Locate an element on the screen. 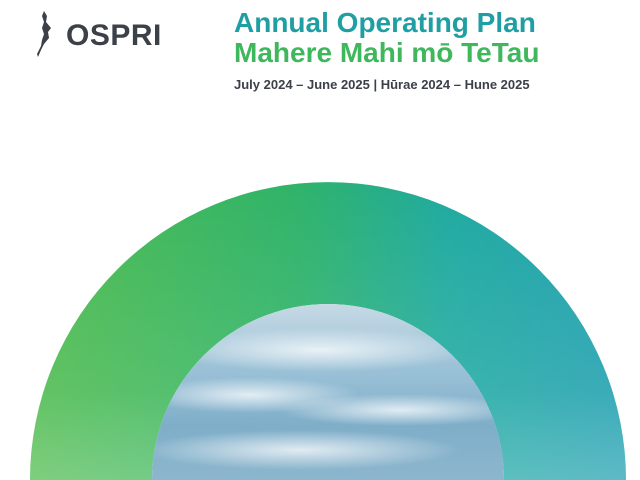  title-maori: Mahere Mahi mō TeTau is located at coordinates (387, 52).